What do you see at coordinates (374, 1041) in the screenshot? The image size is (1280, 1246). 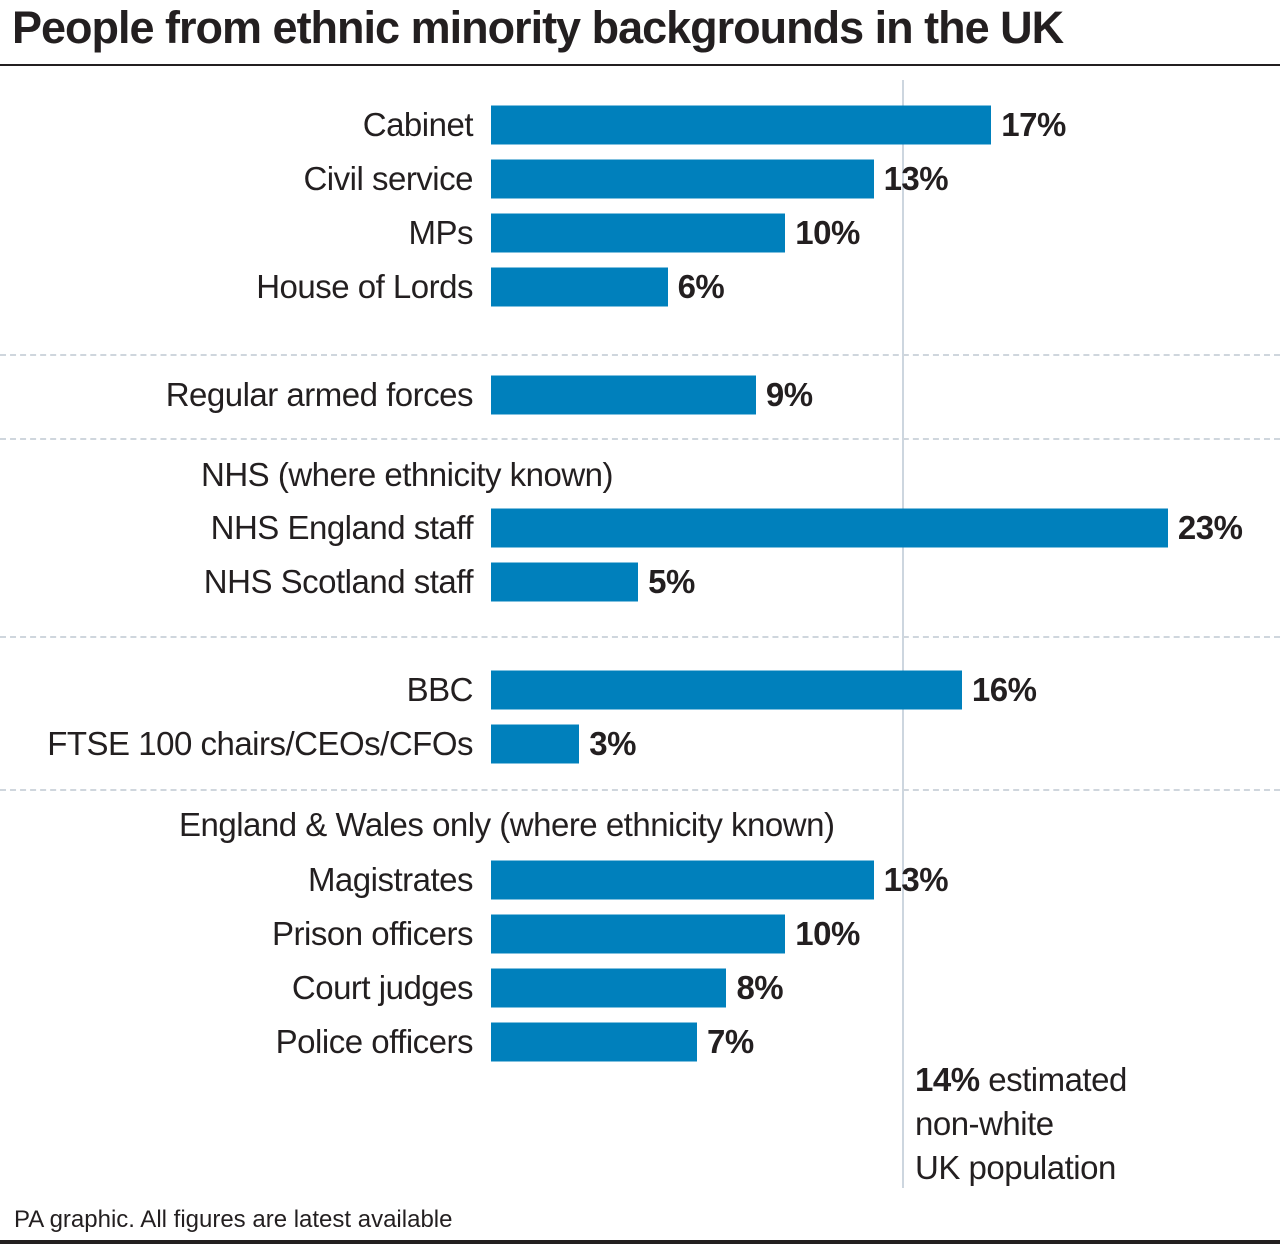 I see `bar-label: Police officers` at bounding box center [374, 1041].